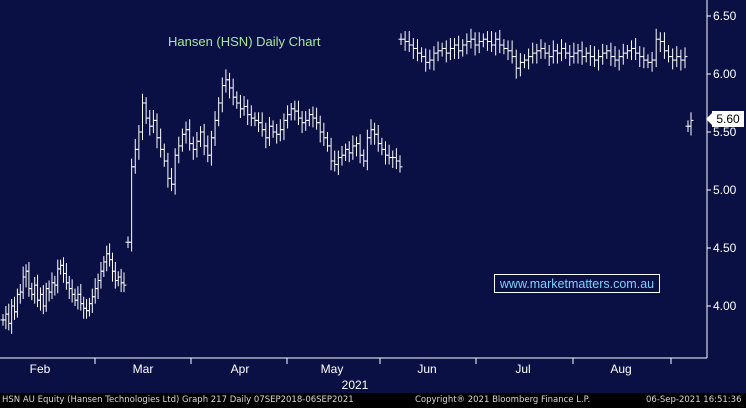  I want to click on last-price-label: 5.60, so click(725, 119).